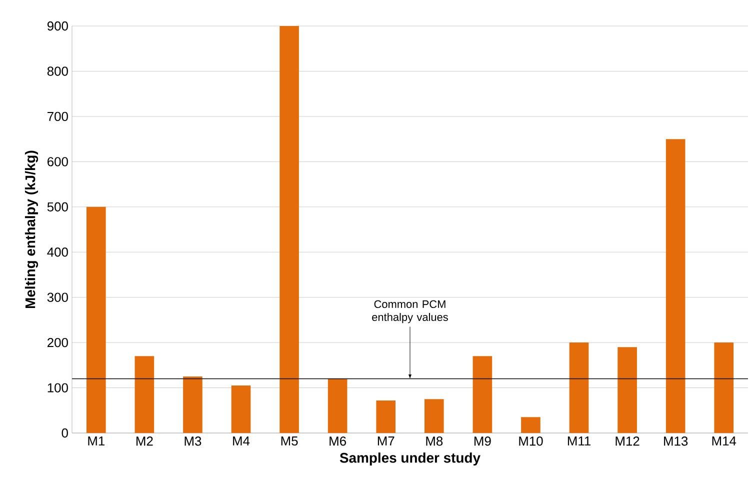  I want to click on y-tick-label: 300, so click(57, 297).